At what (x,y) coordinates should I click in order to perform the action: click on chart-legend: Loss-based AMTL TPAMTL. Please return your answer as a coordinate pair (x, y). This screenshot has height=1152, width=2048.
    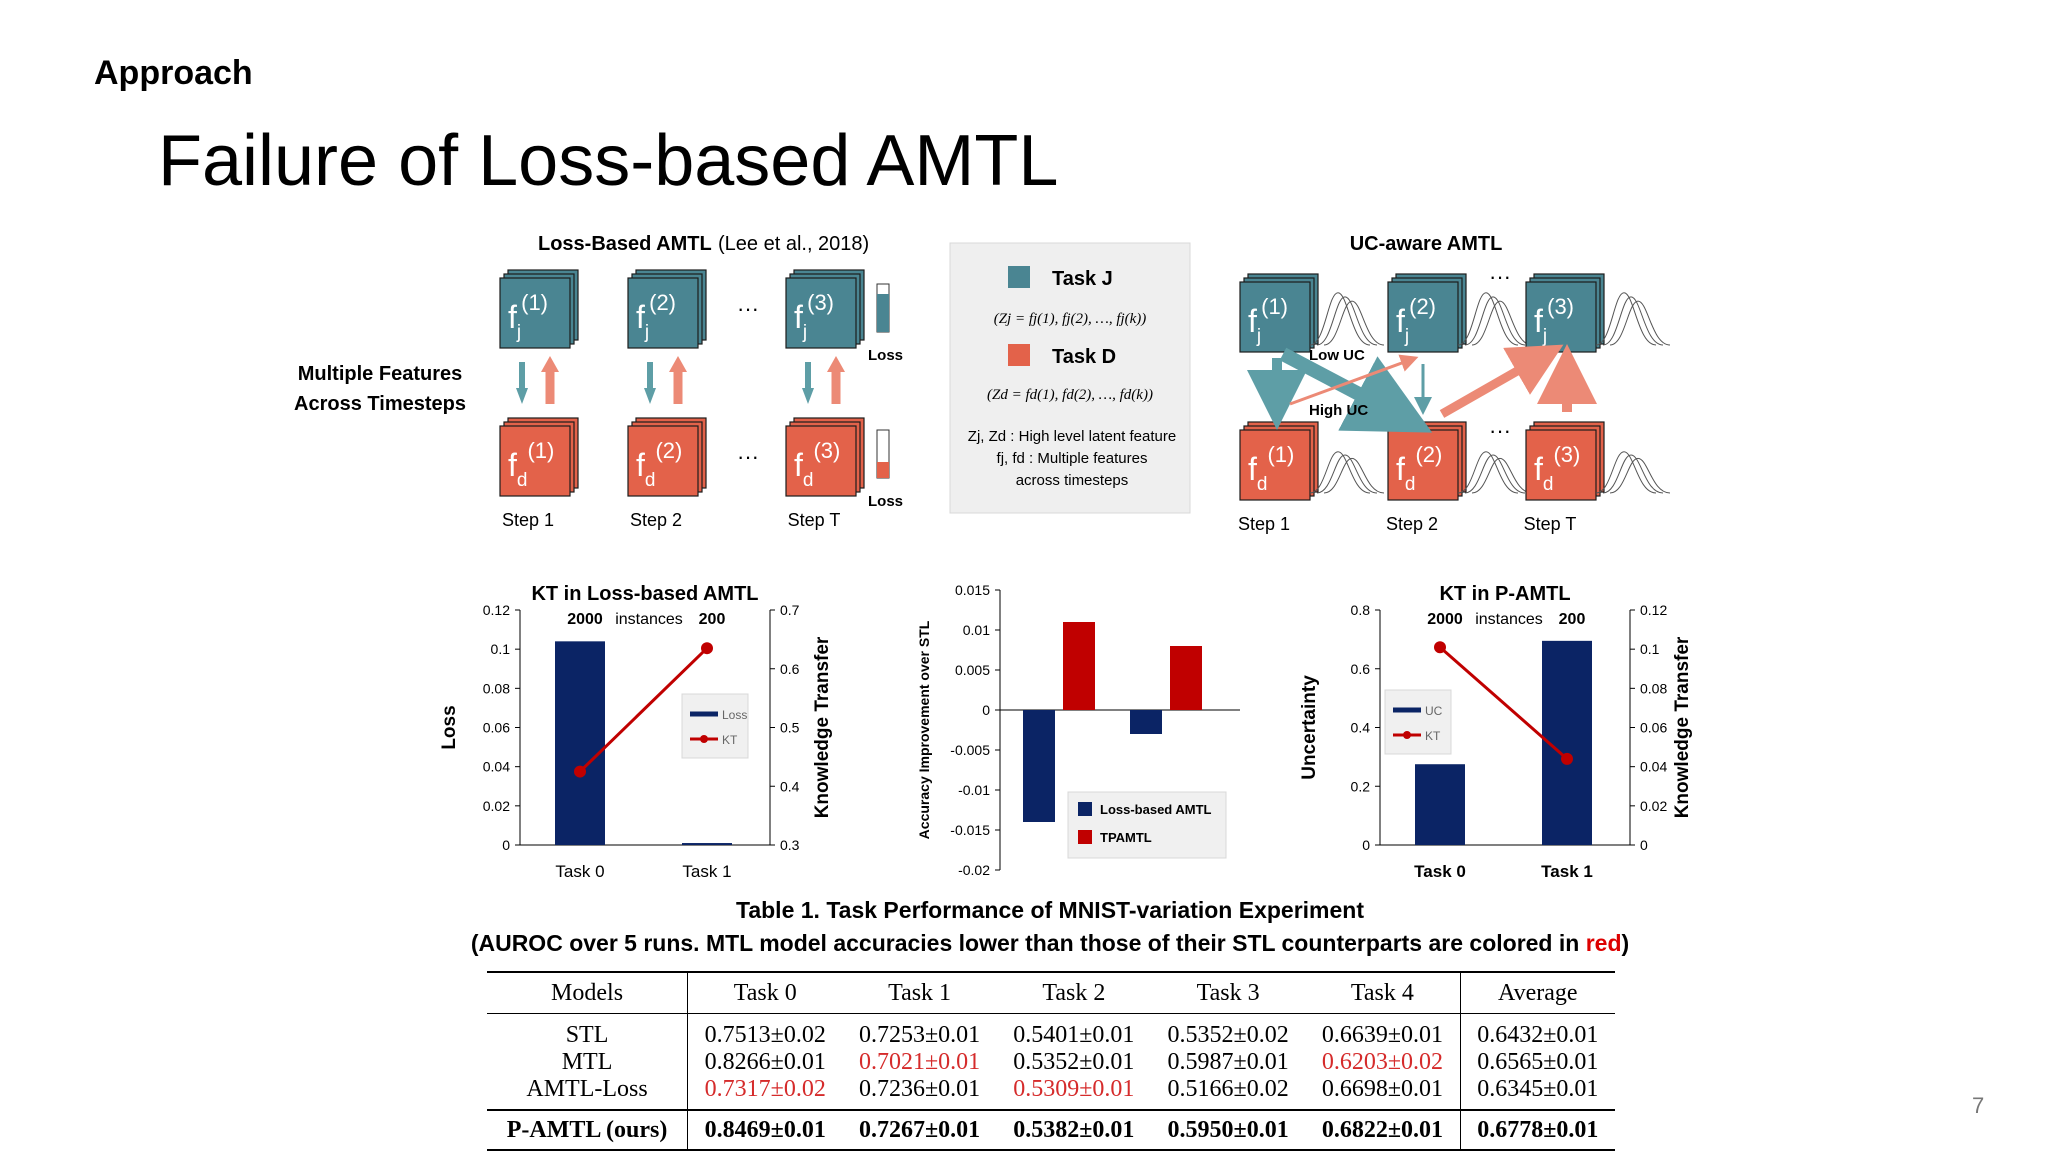
    Looking at the image, I should click on (1147, 825).